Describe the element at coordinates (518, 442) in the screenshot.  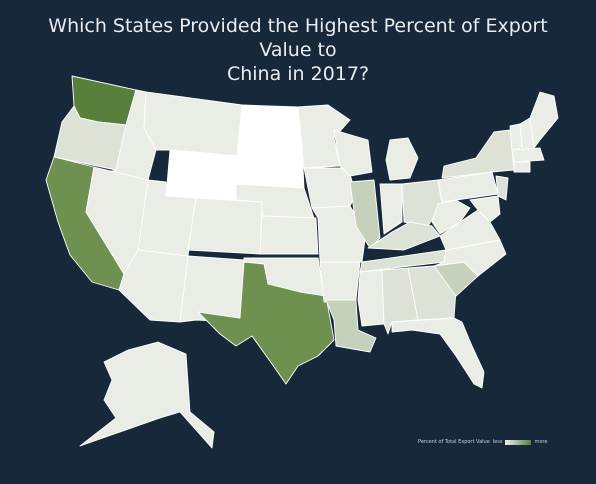
I see `legend-gradient-bar` at that location.